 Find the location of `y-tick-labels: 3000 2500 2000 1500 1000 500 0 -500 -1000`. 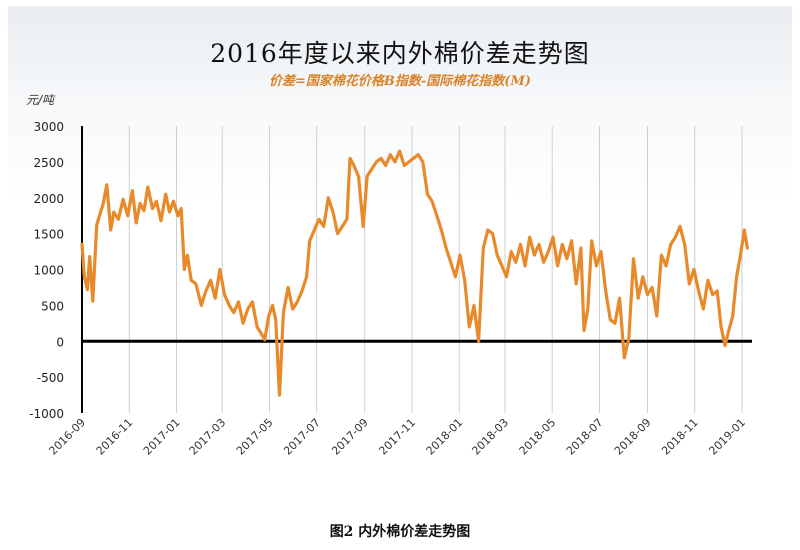

y-tick-labels: 3000 2500 2000 1500 1000 500 0 -500 -1000 is located at coordinates (46, 270).